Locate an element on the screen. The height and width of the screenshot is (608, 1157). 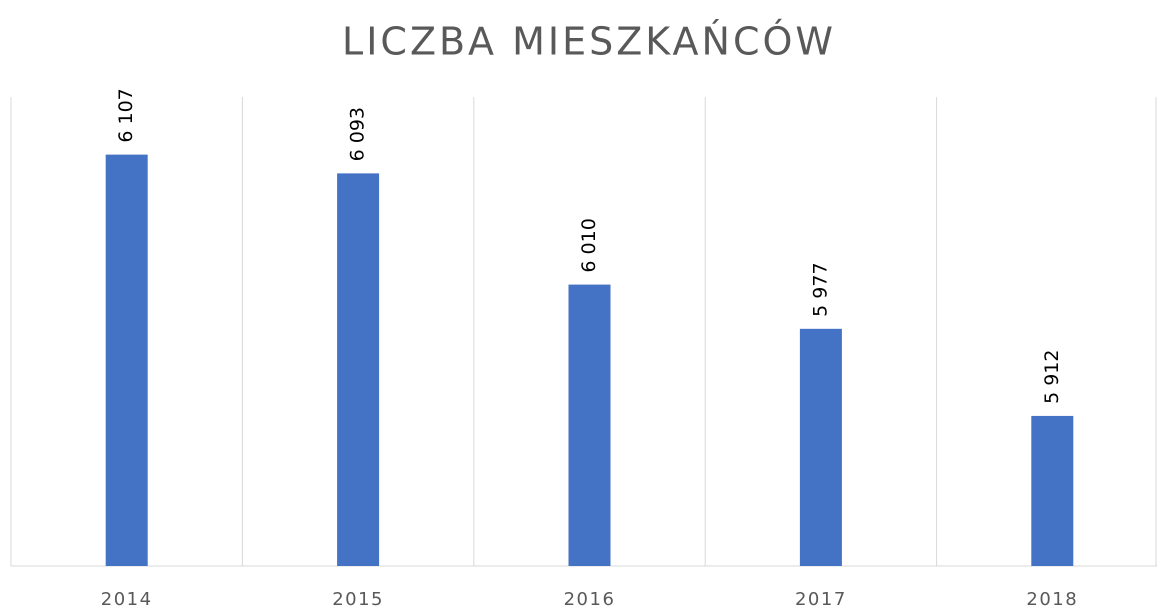
x-tick-label: 2018 is located at coordinates (1052, 598).